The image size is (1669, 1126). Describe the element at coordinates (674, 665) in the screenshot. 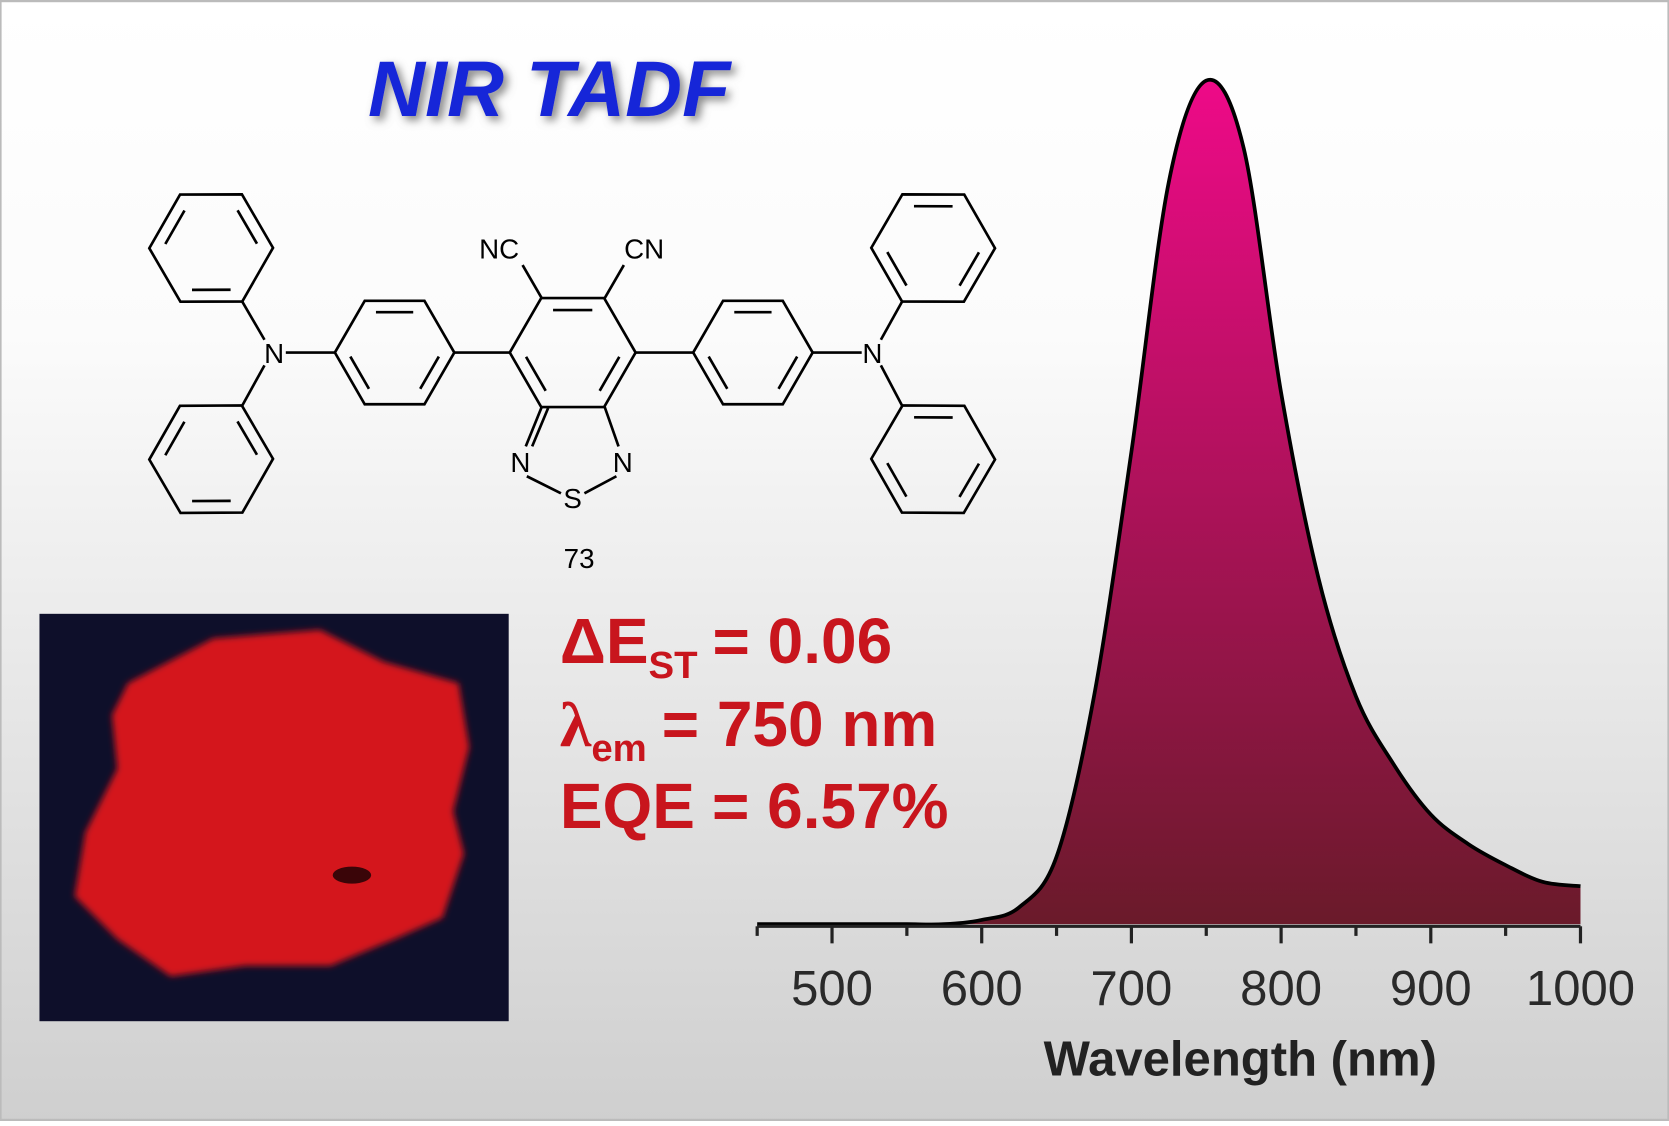

I see `subscript: ST` at that location.